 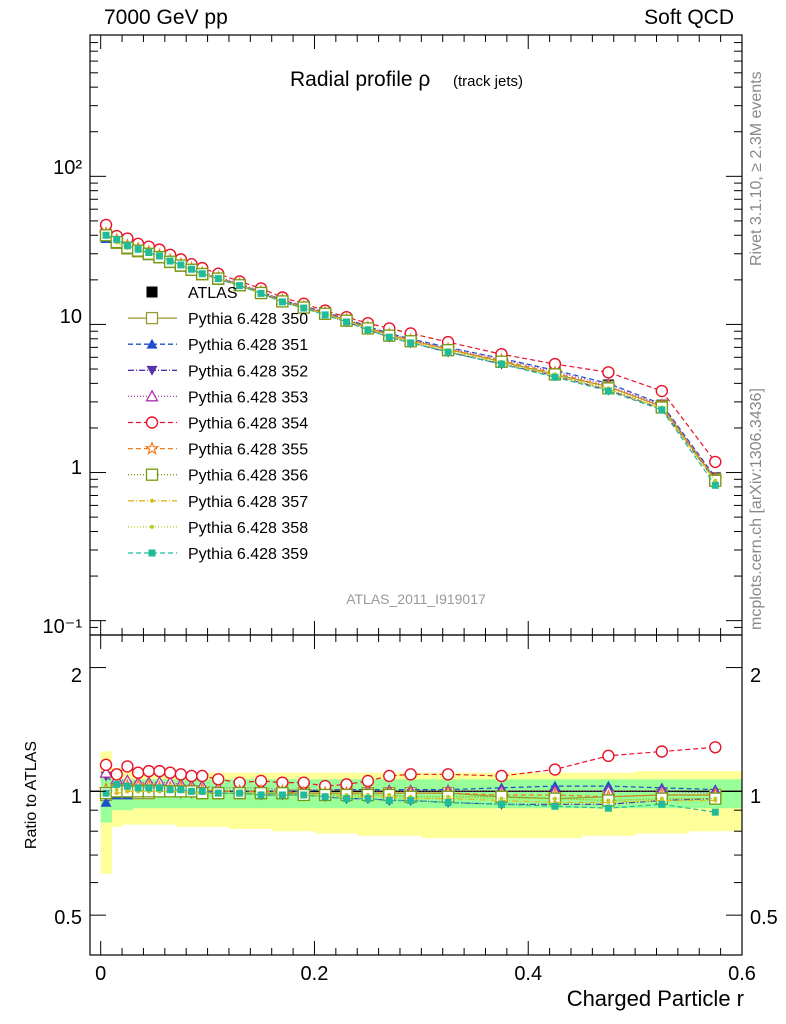 I want to click on y-tick-label-main: 10, so click(x=71, y=317).